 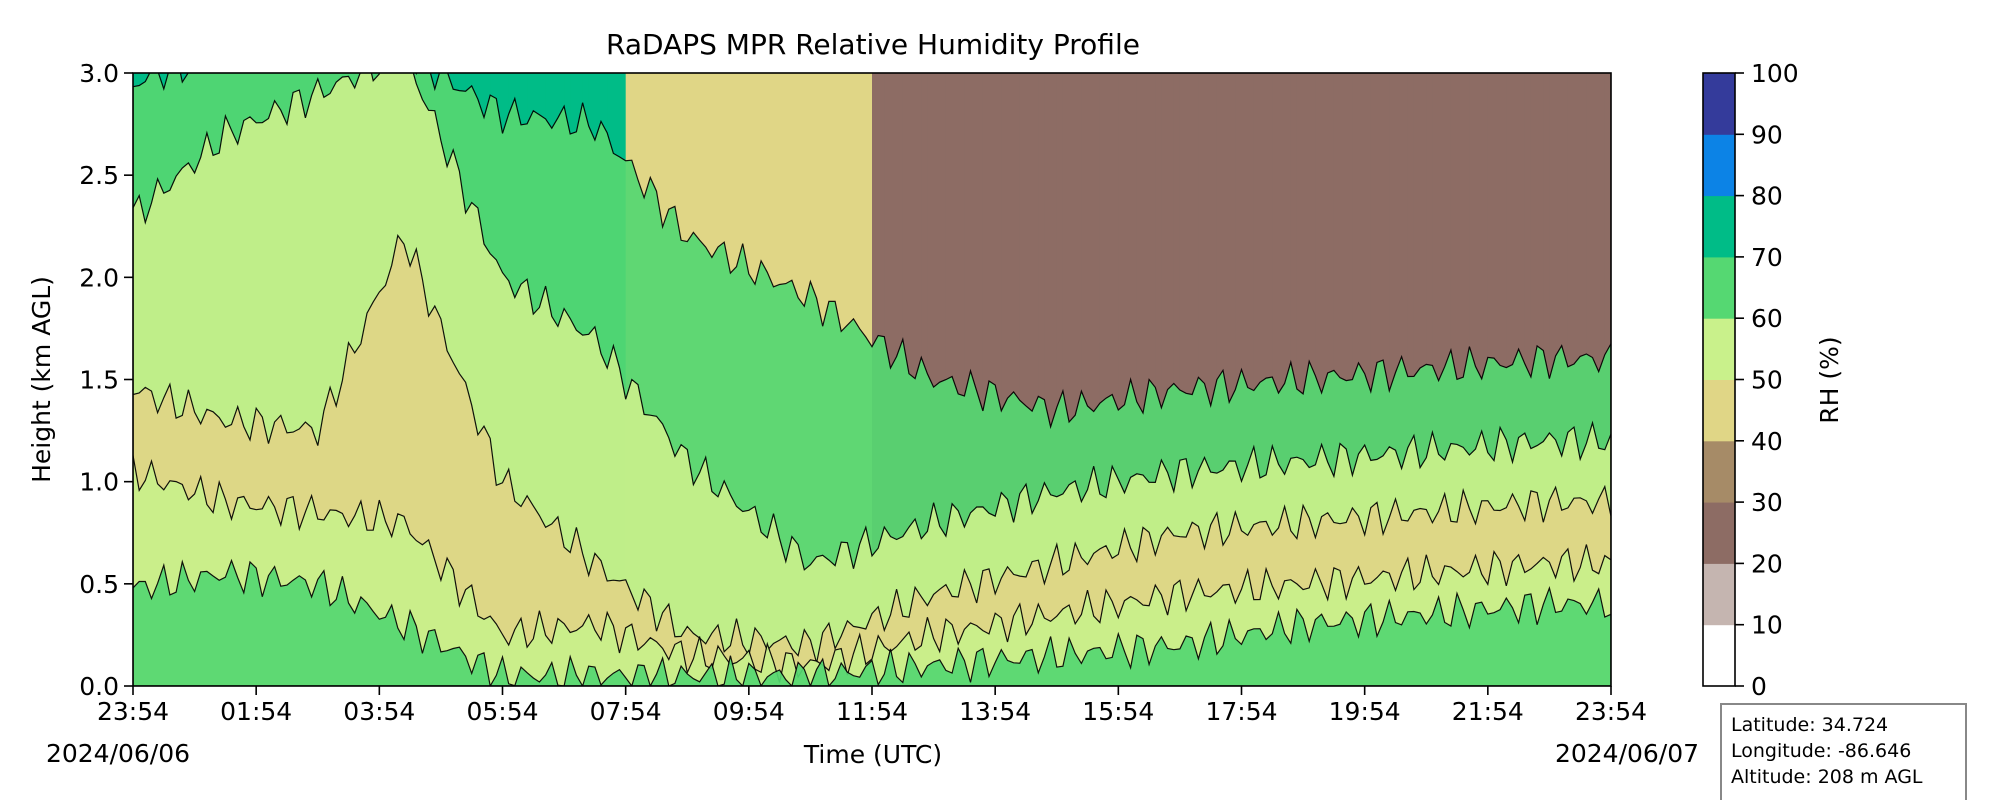 What do you see at coordinates (1627, 753) in the screenshot?
I see `x-end-date: 2024/06/07` at bounding box center [1627, 753].